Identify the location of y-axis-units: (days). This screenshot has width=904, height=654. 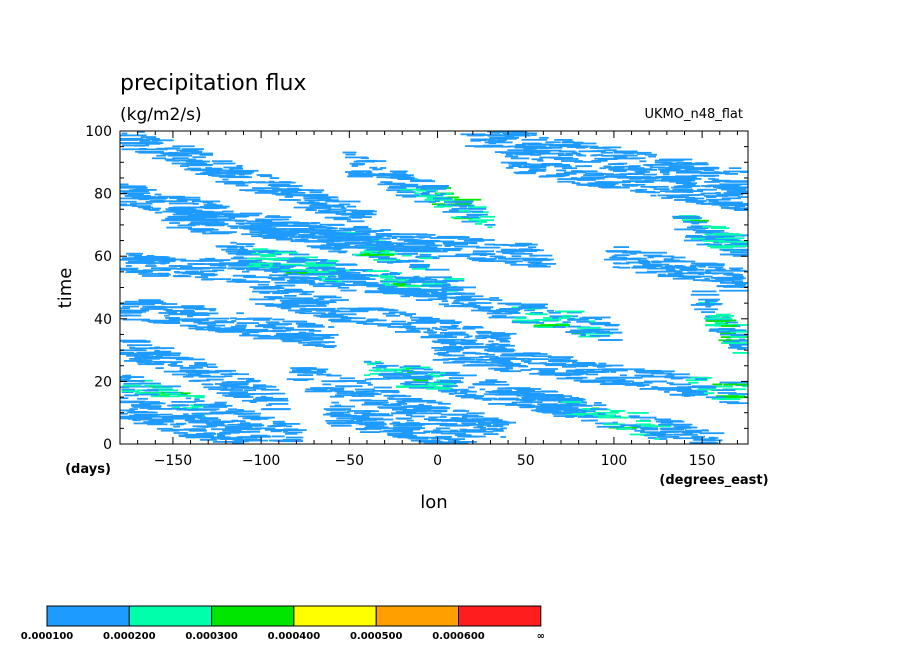
(88, 469).